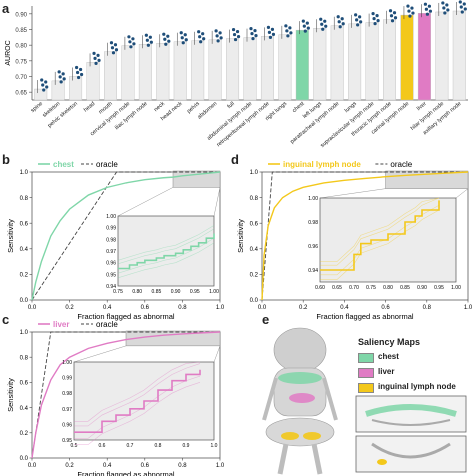 Image resolution: width=474 pixels, height=476 pixels. I want to click on inset-x-tick-label: 0.65, so click(337, 288).